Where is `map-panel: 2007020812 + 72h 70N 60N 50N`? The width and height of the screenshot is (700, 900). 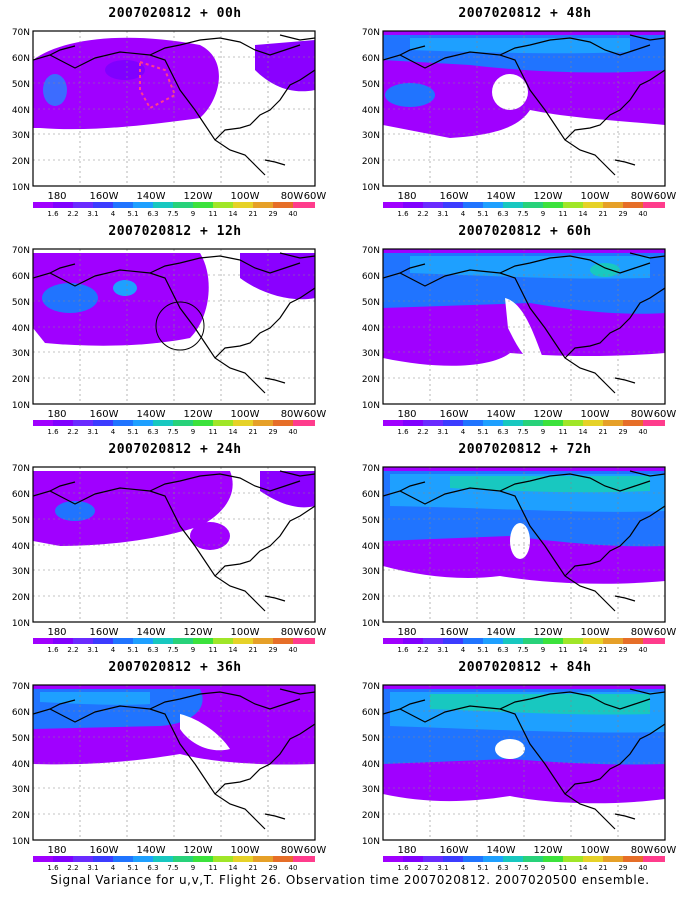 map-panel: 2007020812 + 72h 70N 60N 50N is located at coordinates (525, 545).